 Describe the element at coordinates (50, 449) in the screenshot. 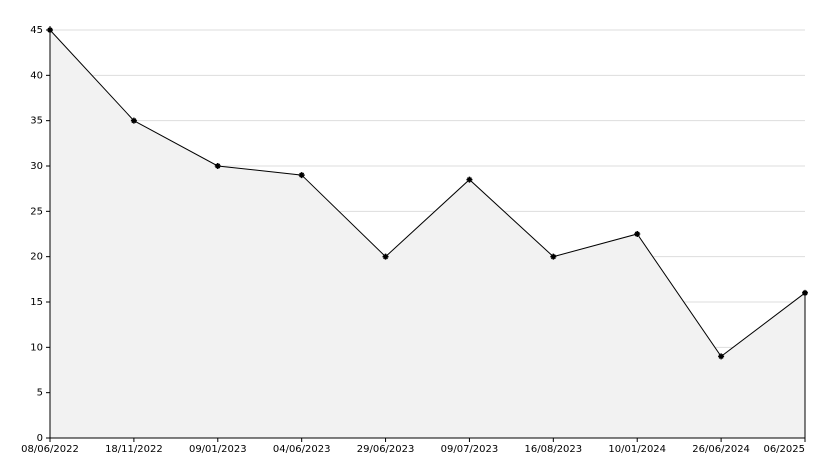

I see `x-tick-label: 08/06/2022` at that location.